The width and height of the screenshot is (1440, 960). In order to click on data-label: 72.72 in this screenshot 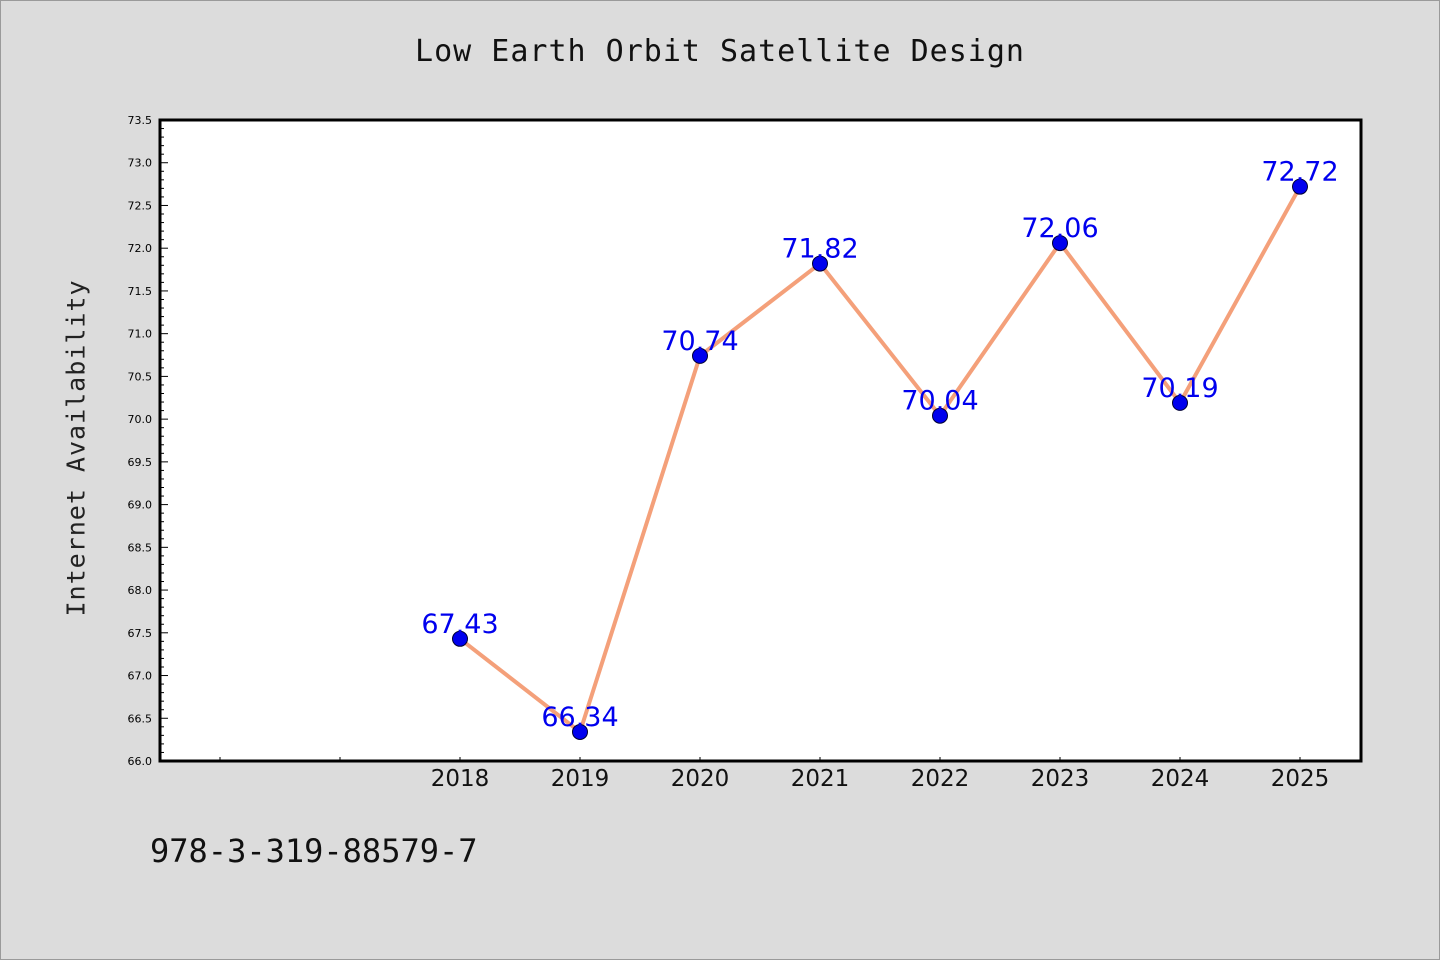, I will do `click(1299, 172)`.